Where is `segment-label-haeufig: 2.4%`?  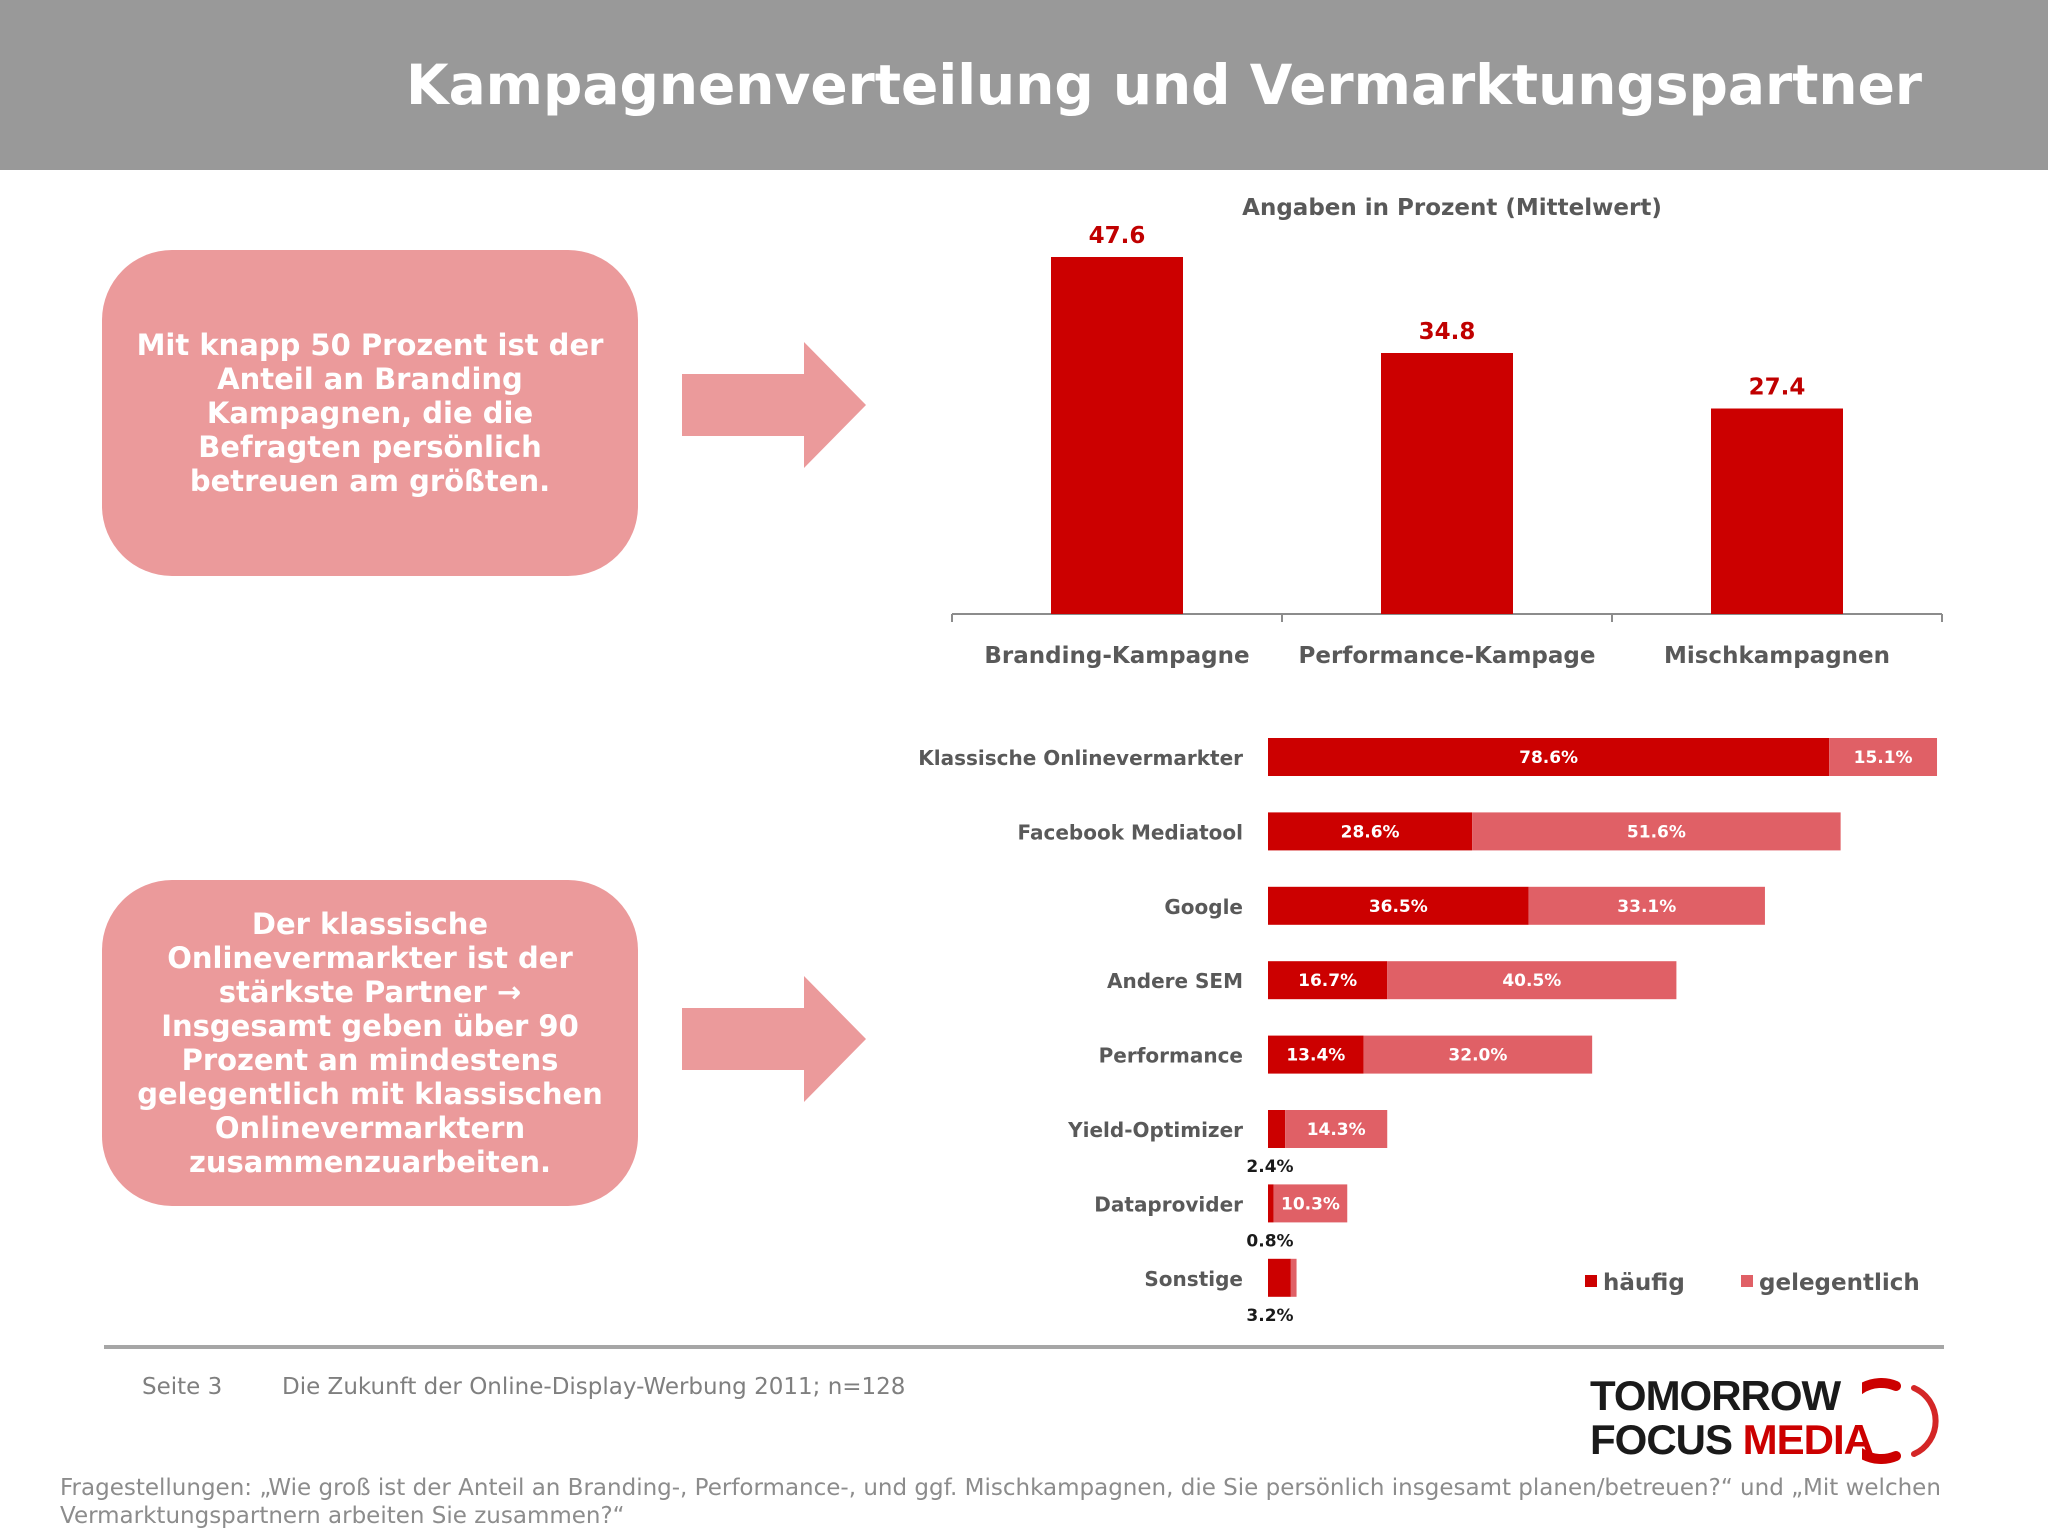
segment-label-haeufig: 2.4% is located at coordinates (1269, 1167).